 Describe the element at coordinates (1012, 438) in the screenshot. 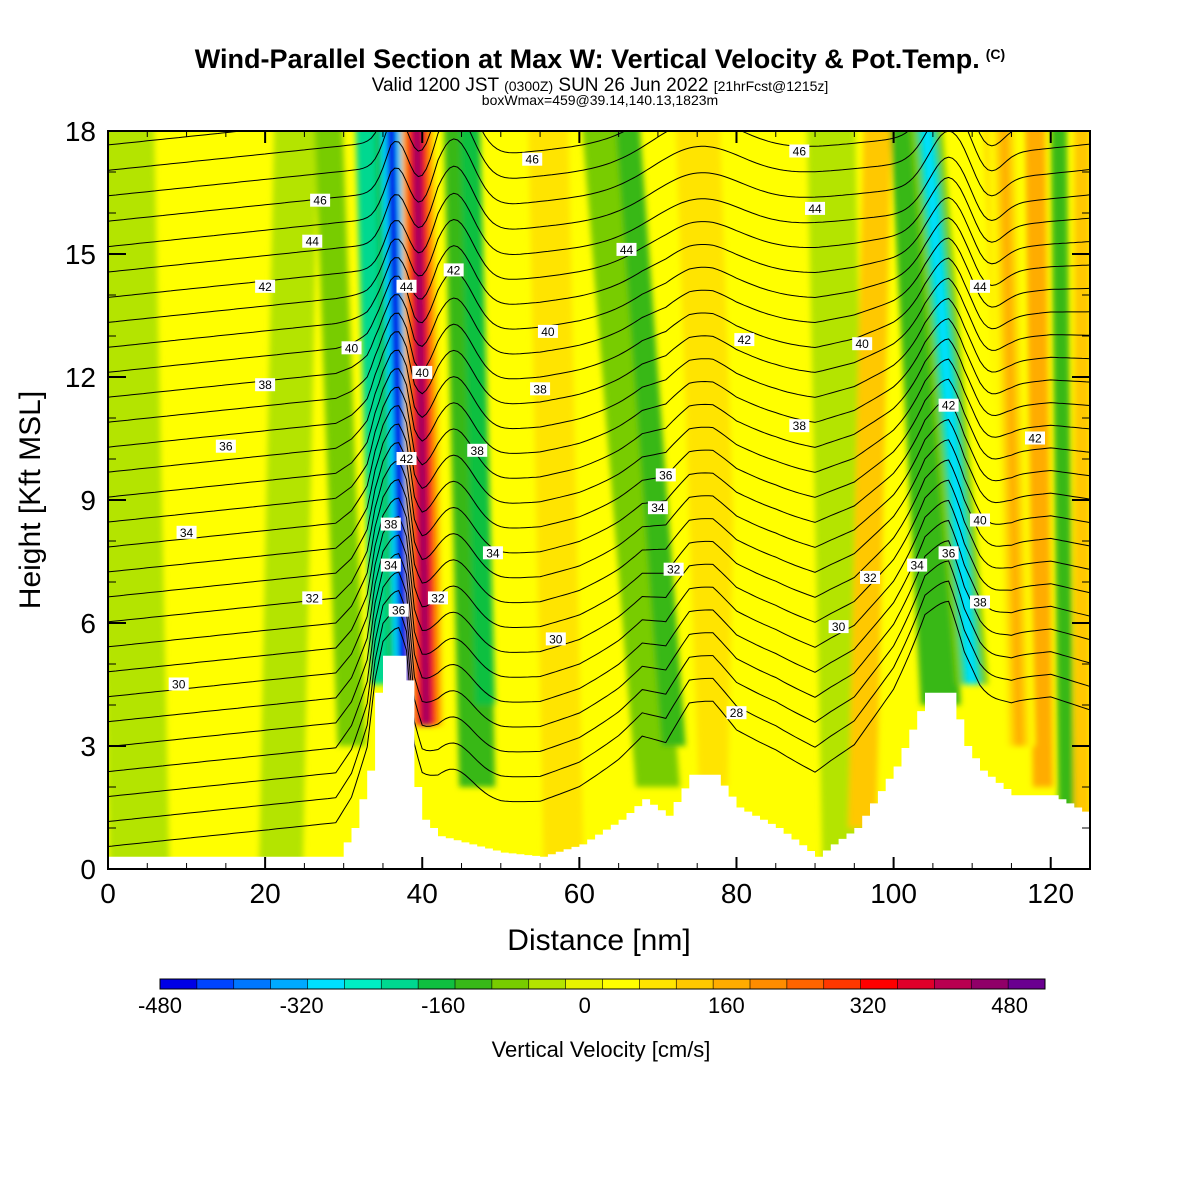

I see `updraft-band-3-core` at that location.